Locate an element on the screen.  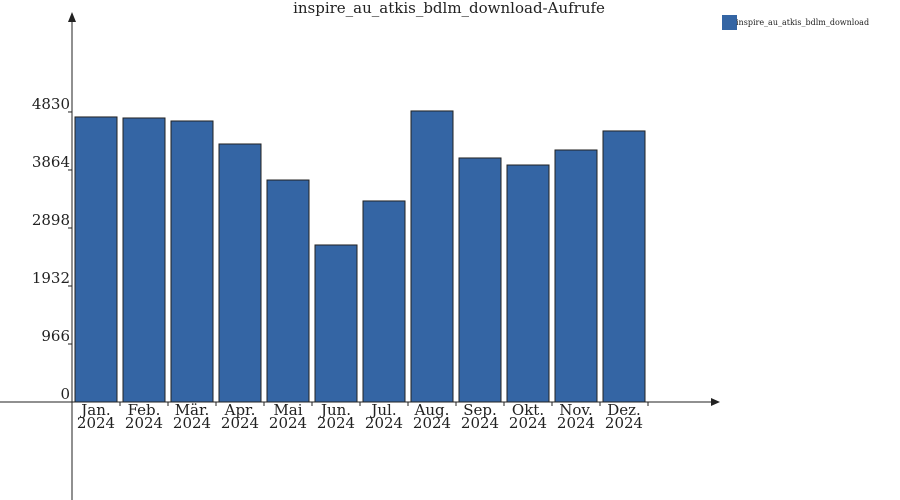
legend-swatch is located at coordinates (729, 22).